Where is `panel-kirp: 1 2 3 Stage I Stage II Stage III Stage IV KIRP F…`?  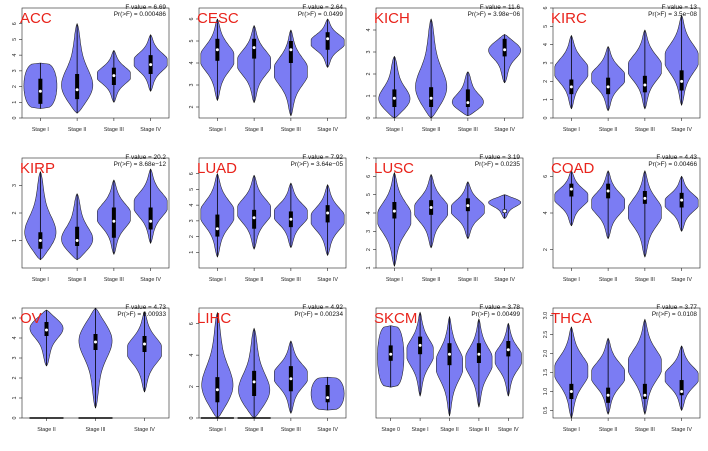
panel-kirp: 1 2 3 Stage I Stage II Stage III Stage IV KIRP F… is located at coordinates (91, 218).